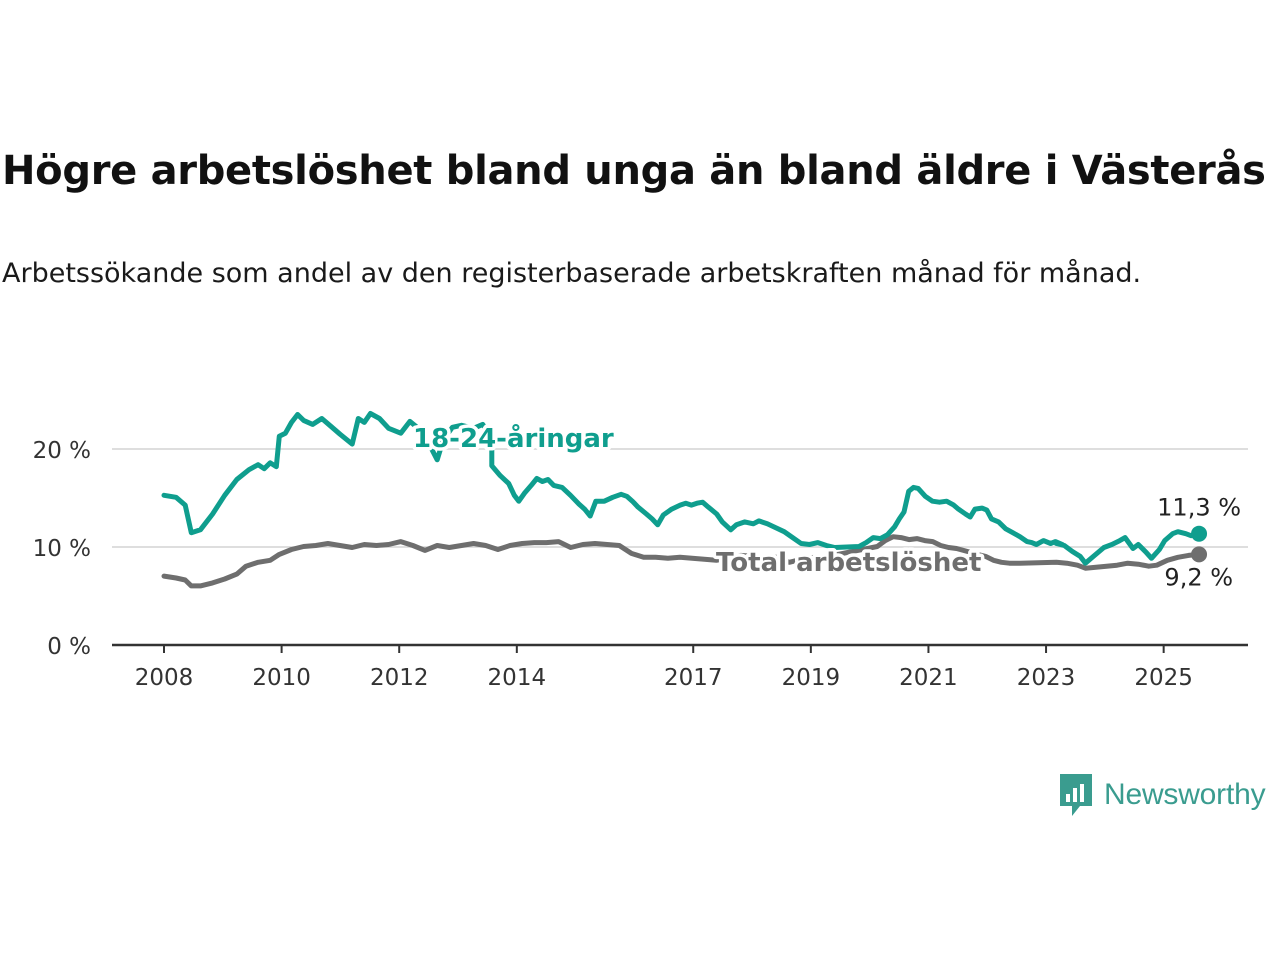 This screenshot has width=1280, height=960. Describe the element at coordinates (1076, 795) in the screenshot. I see `newsworthy-logo-icon` at that location.